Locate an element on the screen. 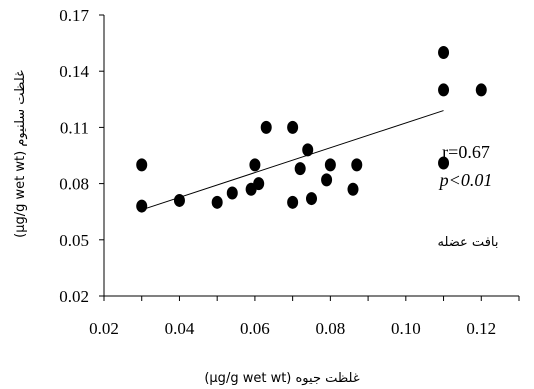  x-tick-label: 0.08 is located at coordinates (330, 328).